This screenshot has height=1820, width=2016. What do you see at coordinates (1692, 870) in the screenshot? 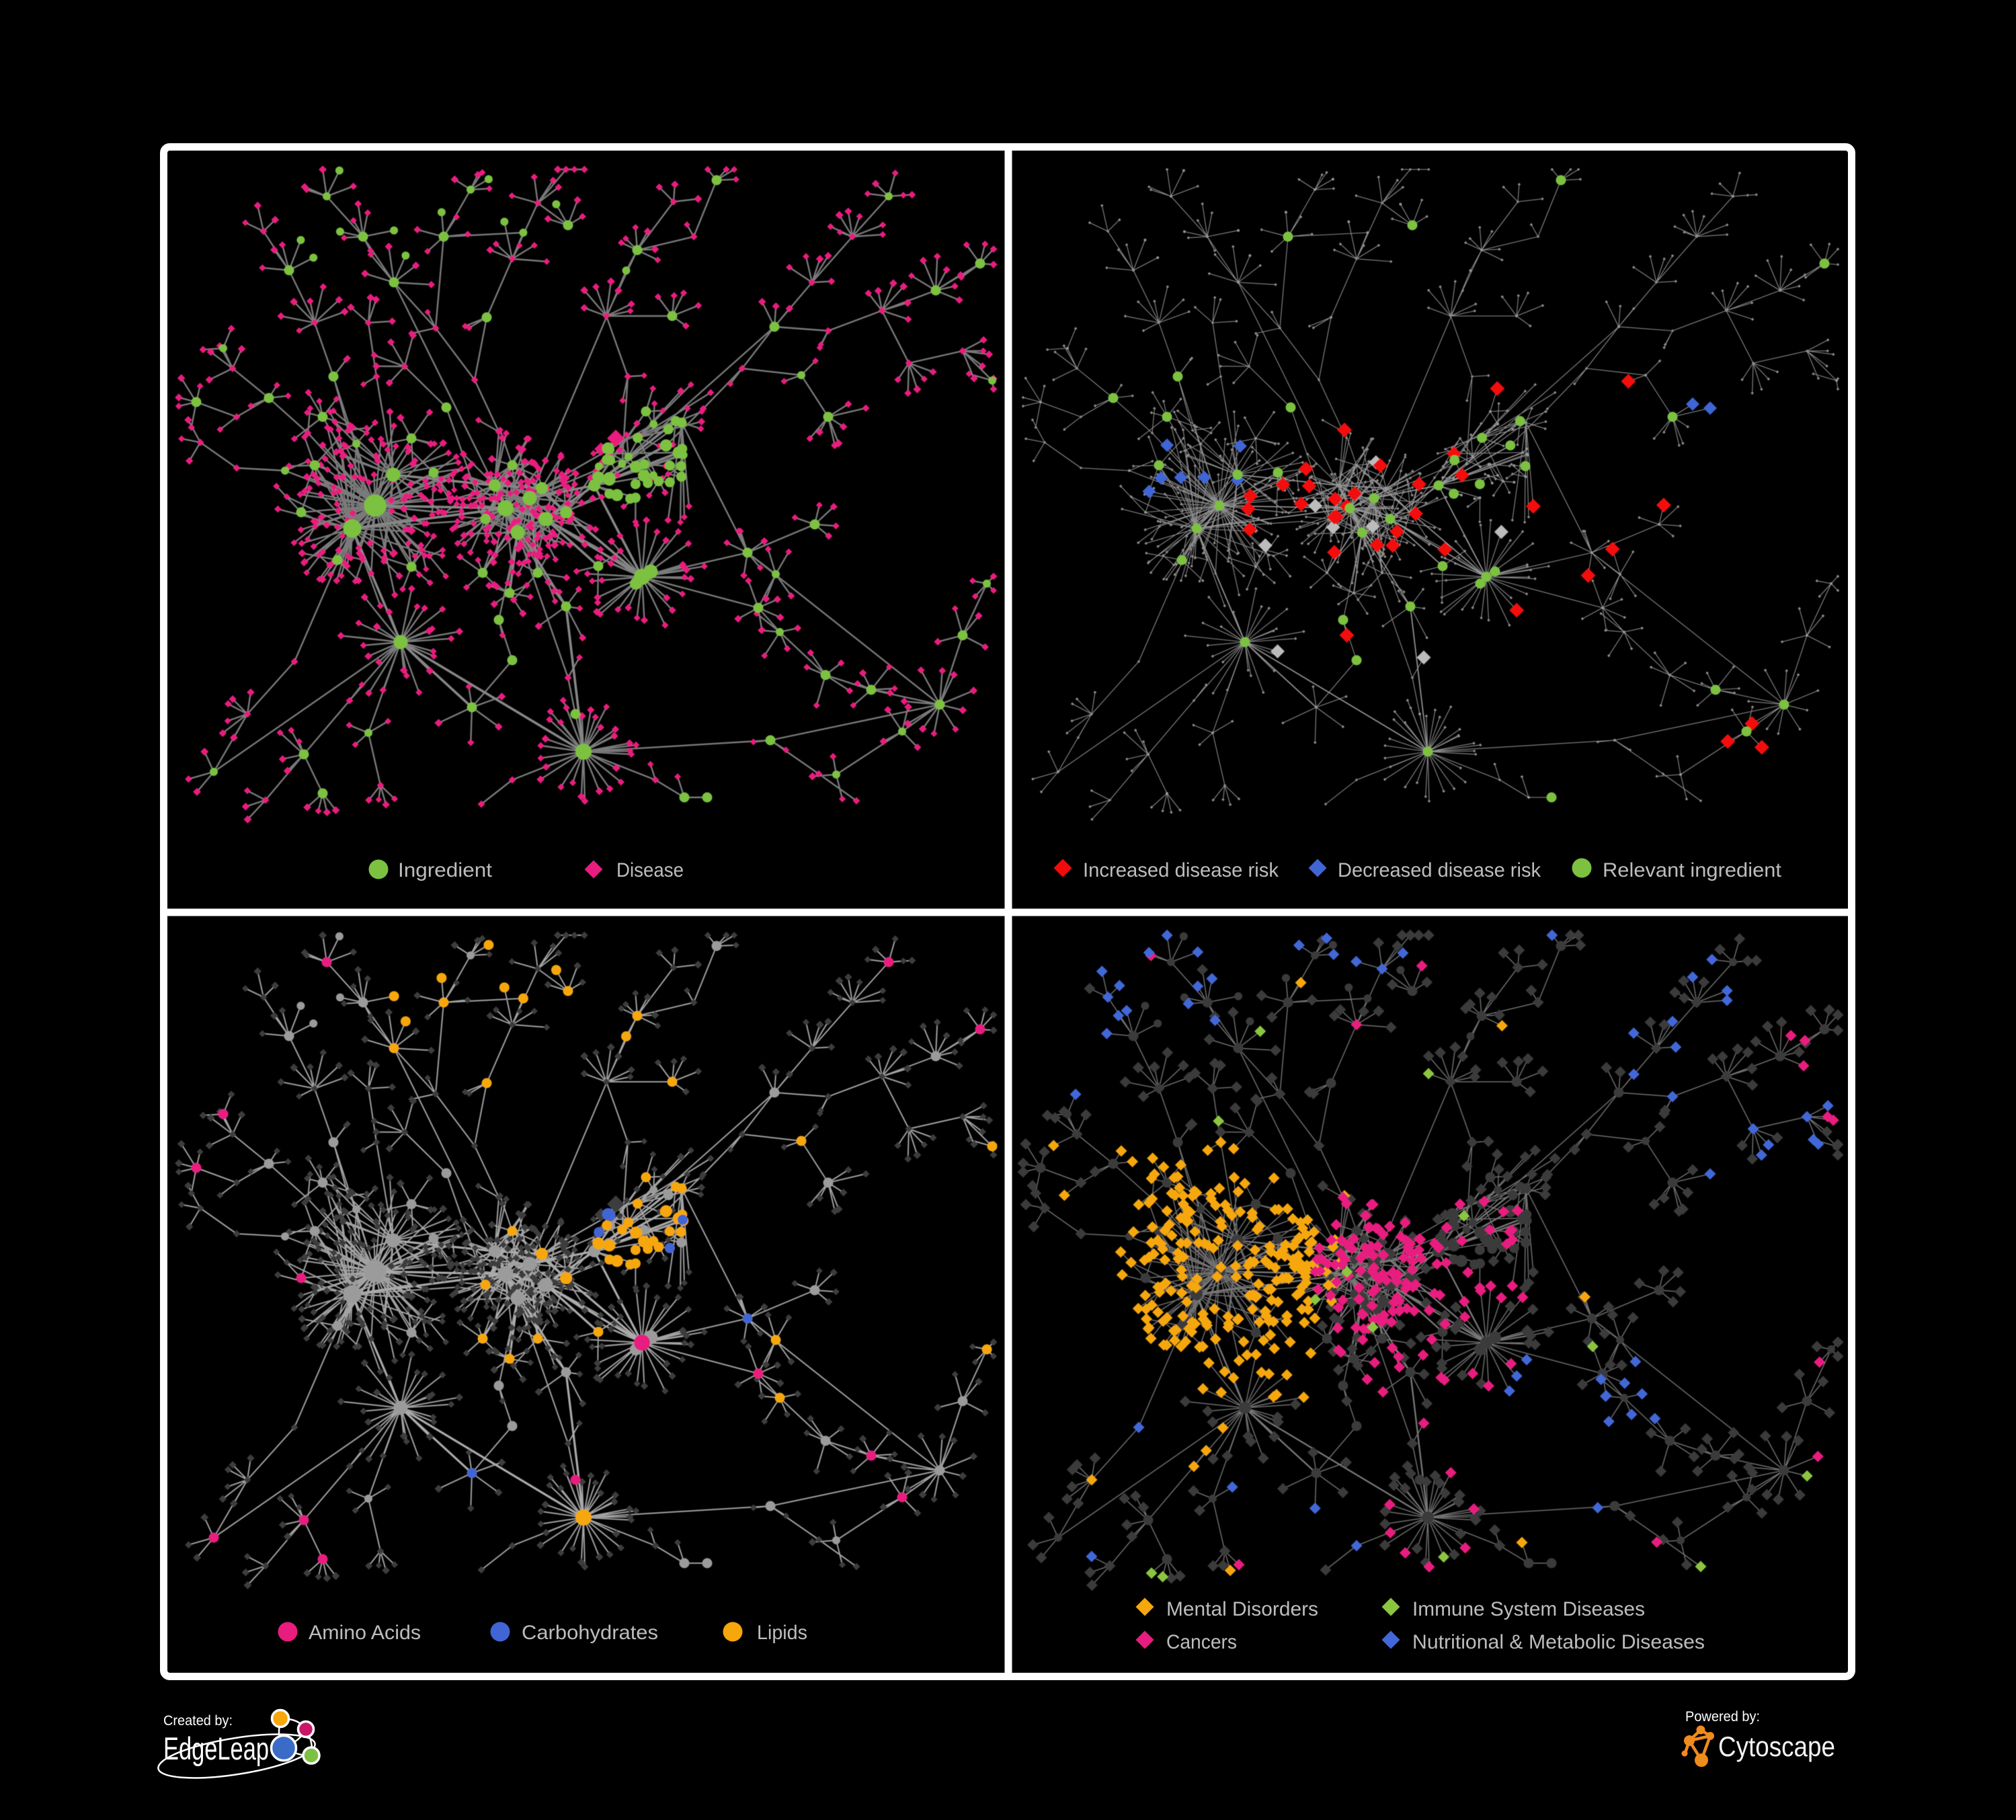
I see `svg-text: Relevant ingredient` at bounding box center [1692, 870].